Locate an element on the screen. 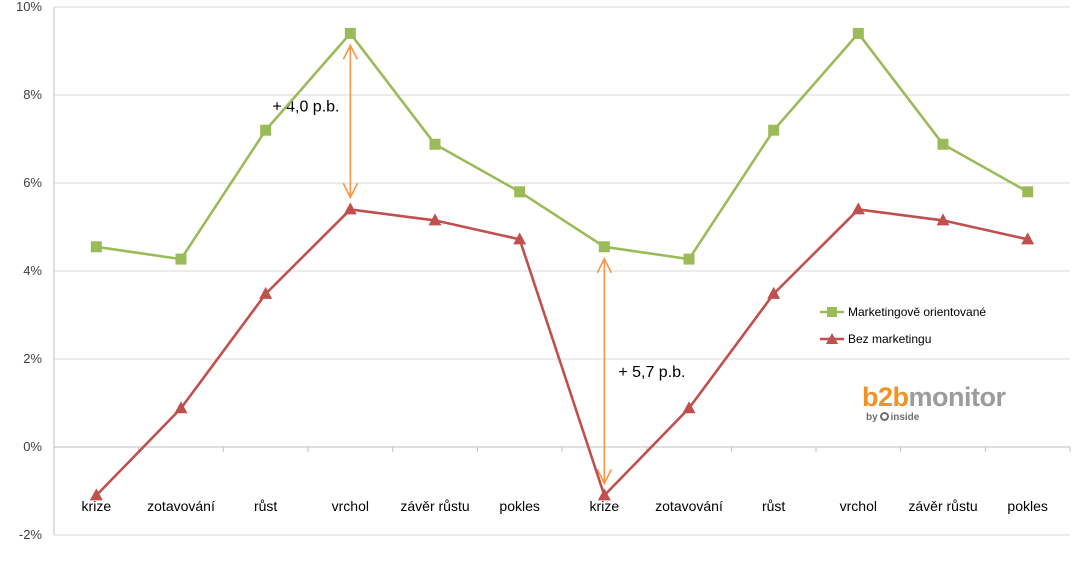 This screenshot has width=1089, height=566. annotation-label: + 5,7 p.b. is located at coordinates (651, 372).